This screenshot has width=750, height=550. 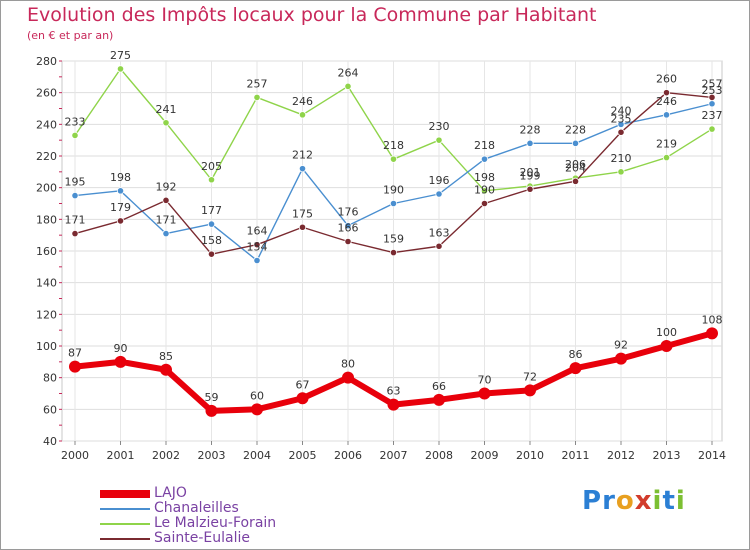 I want to click on data-label: 257, so click(x=712, y=83).